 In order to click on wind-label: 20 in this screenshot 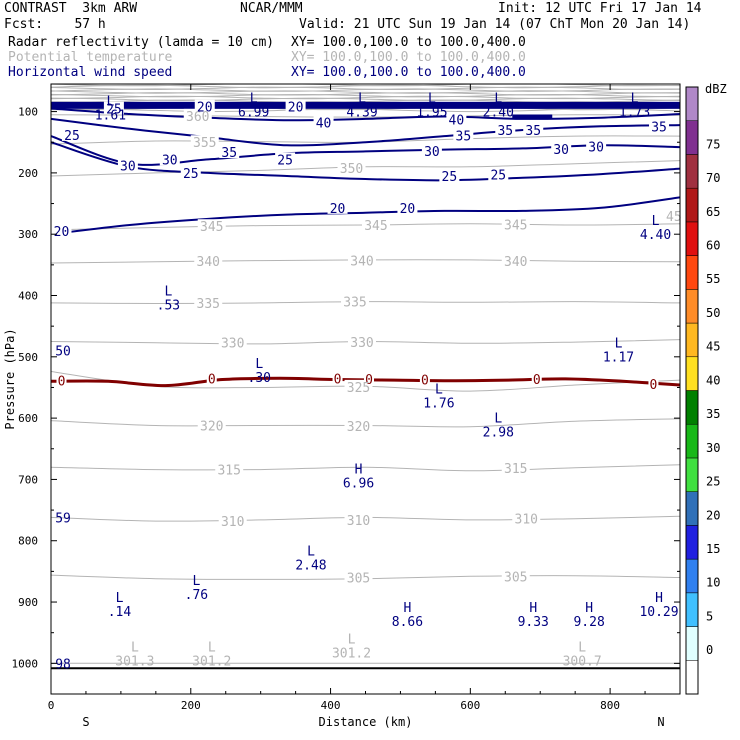, I will do `click(338, 209)`.